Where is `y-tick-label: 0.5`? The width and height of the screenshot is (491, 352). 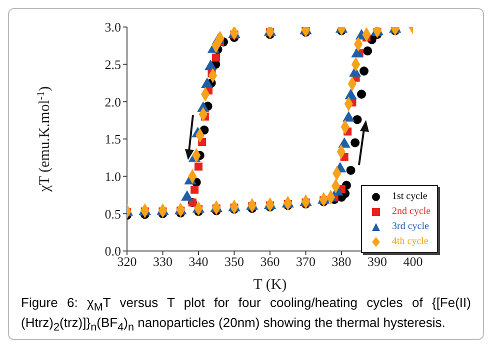
y-tick-label: 0.5 is located at coordinates (112, 214).